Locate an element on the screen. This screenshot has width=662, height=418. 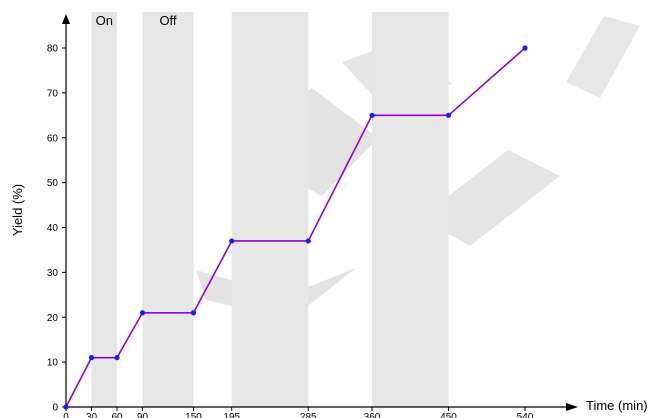
y-tick-label-50: 50 is located at coordinates (53, 183).